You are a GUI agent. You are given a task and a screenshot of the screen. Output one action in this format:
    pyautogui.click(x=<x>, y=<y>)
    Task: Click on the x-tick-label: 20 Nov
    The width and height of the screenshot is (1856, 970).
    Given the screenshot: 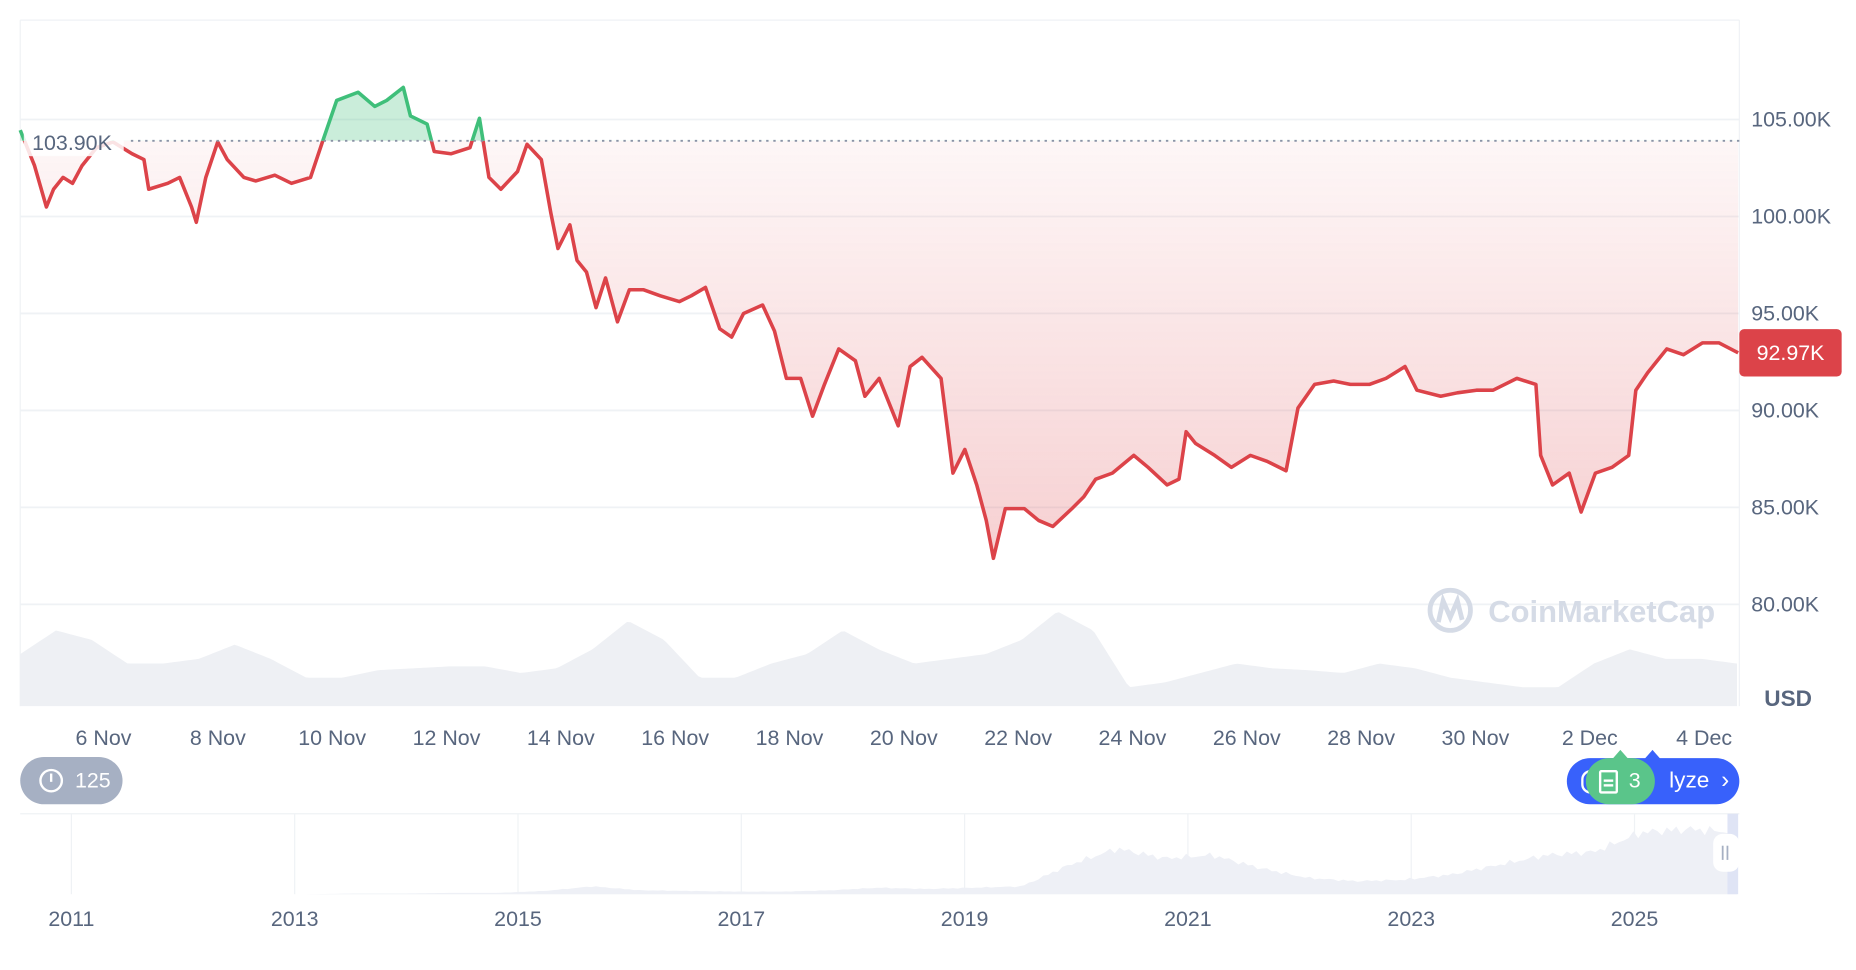 What is the action you would take?
    pyautogui.click(x=904, y=738)
    